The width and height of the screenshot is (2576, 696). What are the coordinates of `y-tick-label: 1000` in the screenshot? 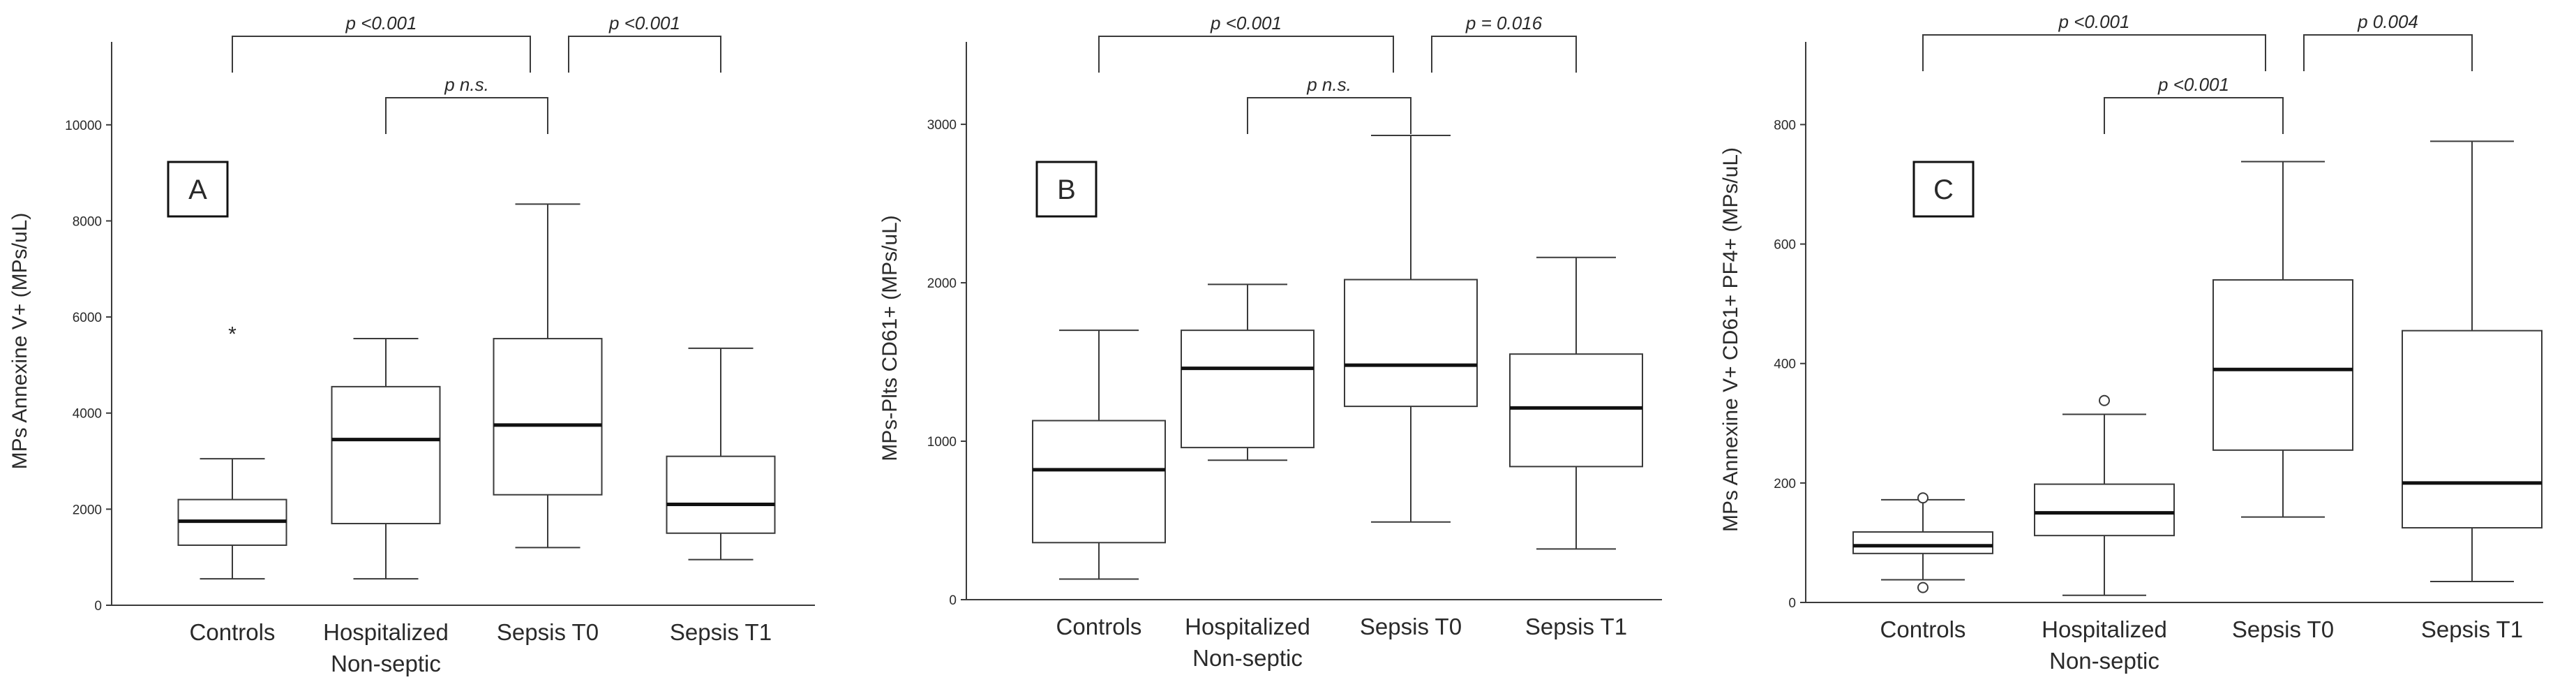 It's located at (942, 442).